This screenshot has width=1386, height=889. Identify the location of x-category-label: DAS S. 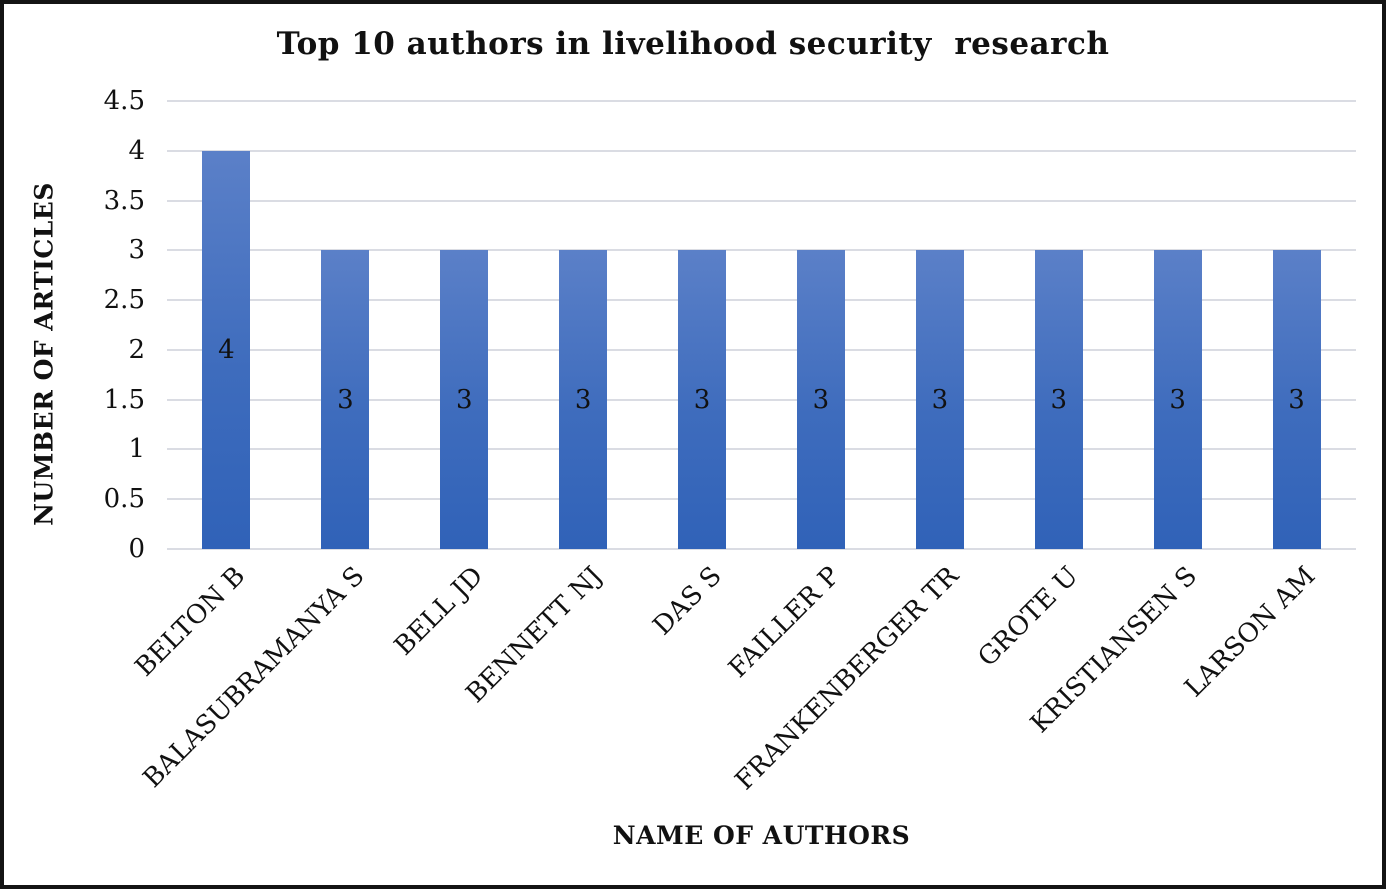
(687, 601).